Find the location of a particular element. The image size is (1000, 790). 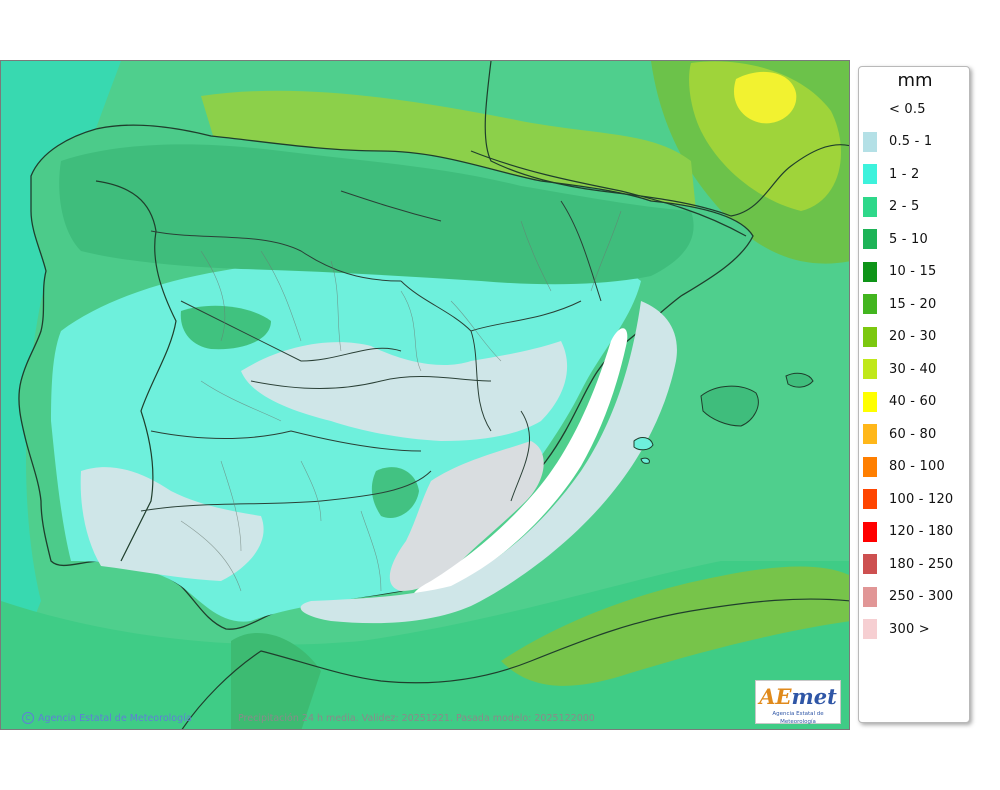

africa-coastline is located at coordinates (515, 663).